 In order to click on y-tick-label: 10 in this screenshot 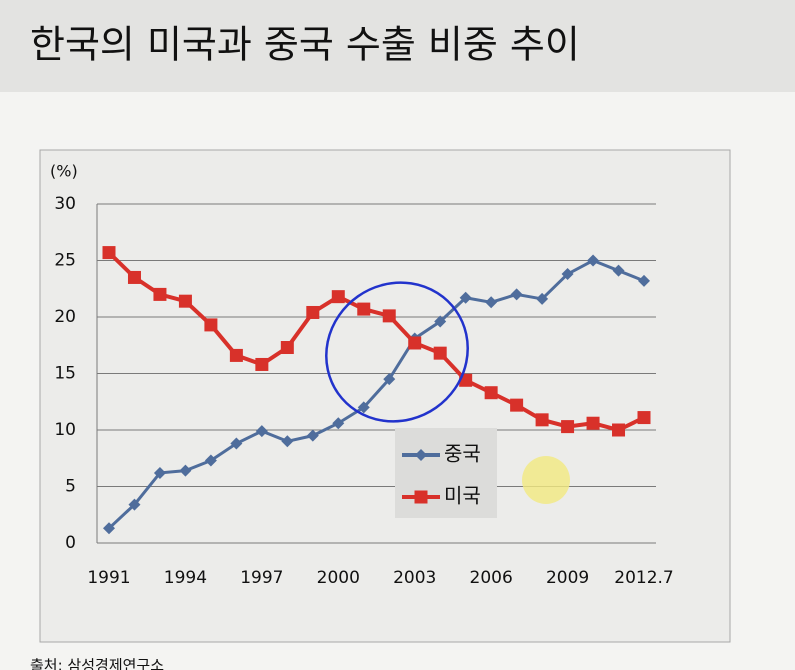, I will do `click(65, 430)`.